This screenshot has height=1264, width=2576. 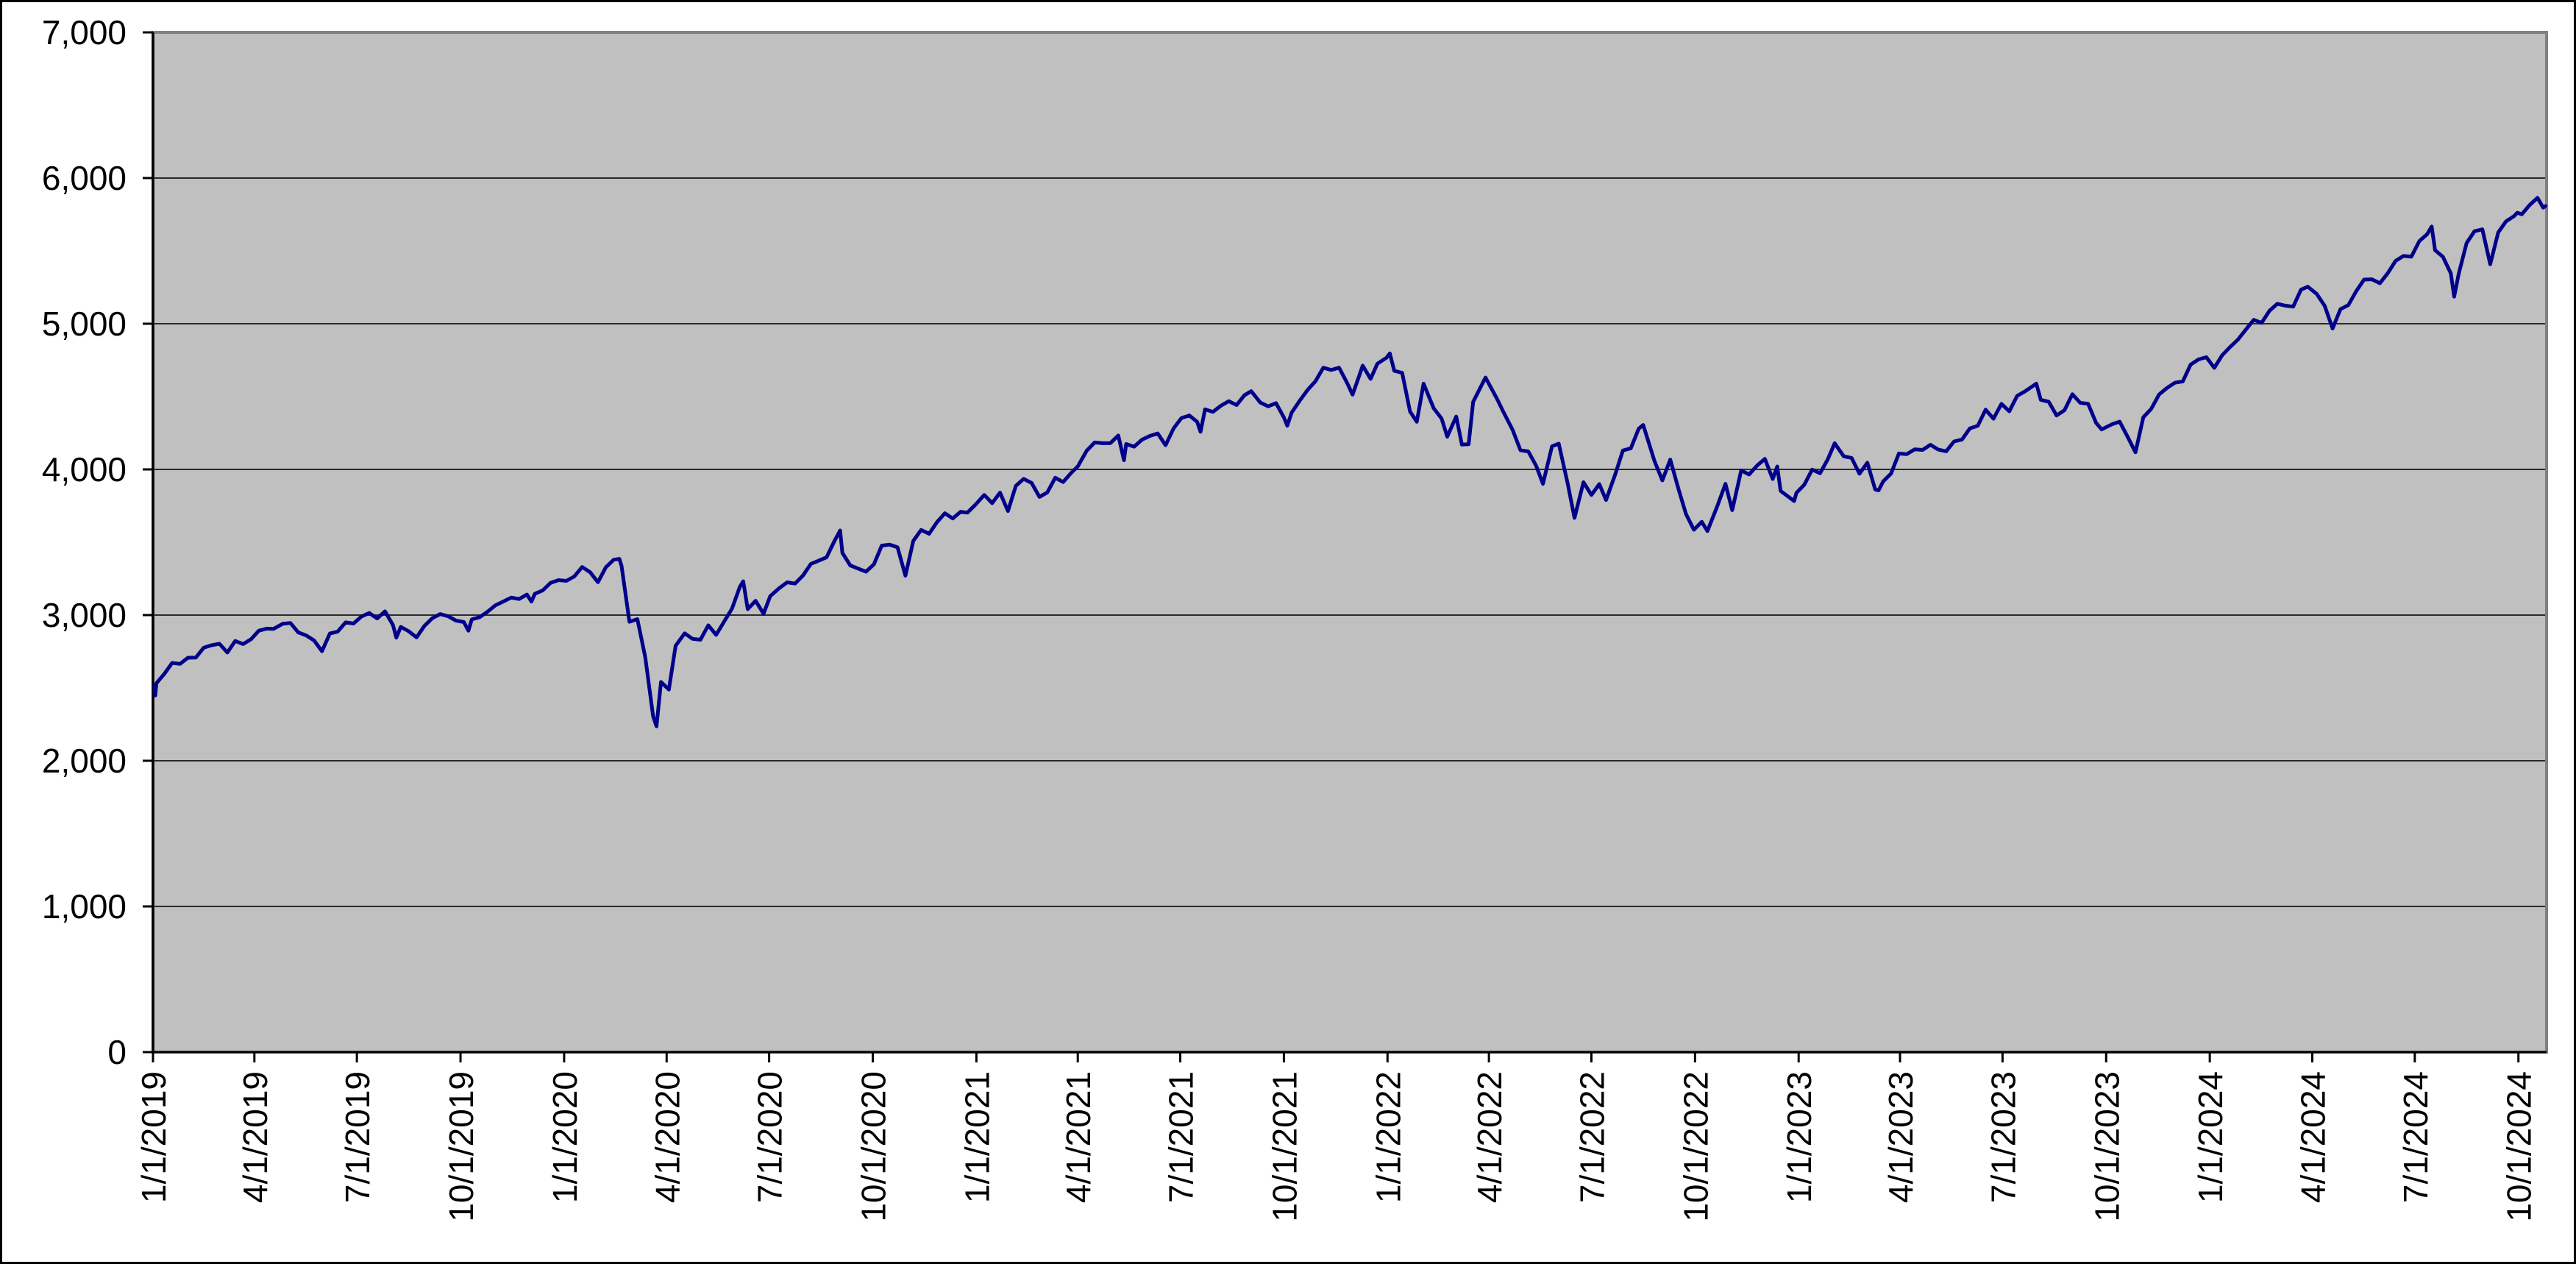 I want to click on x-tick-label: 1/1/2024, so click(x=2210, y=1137).